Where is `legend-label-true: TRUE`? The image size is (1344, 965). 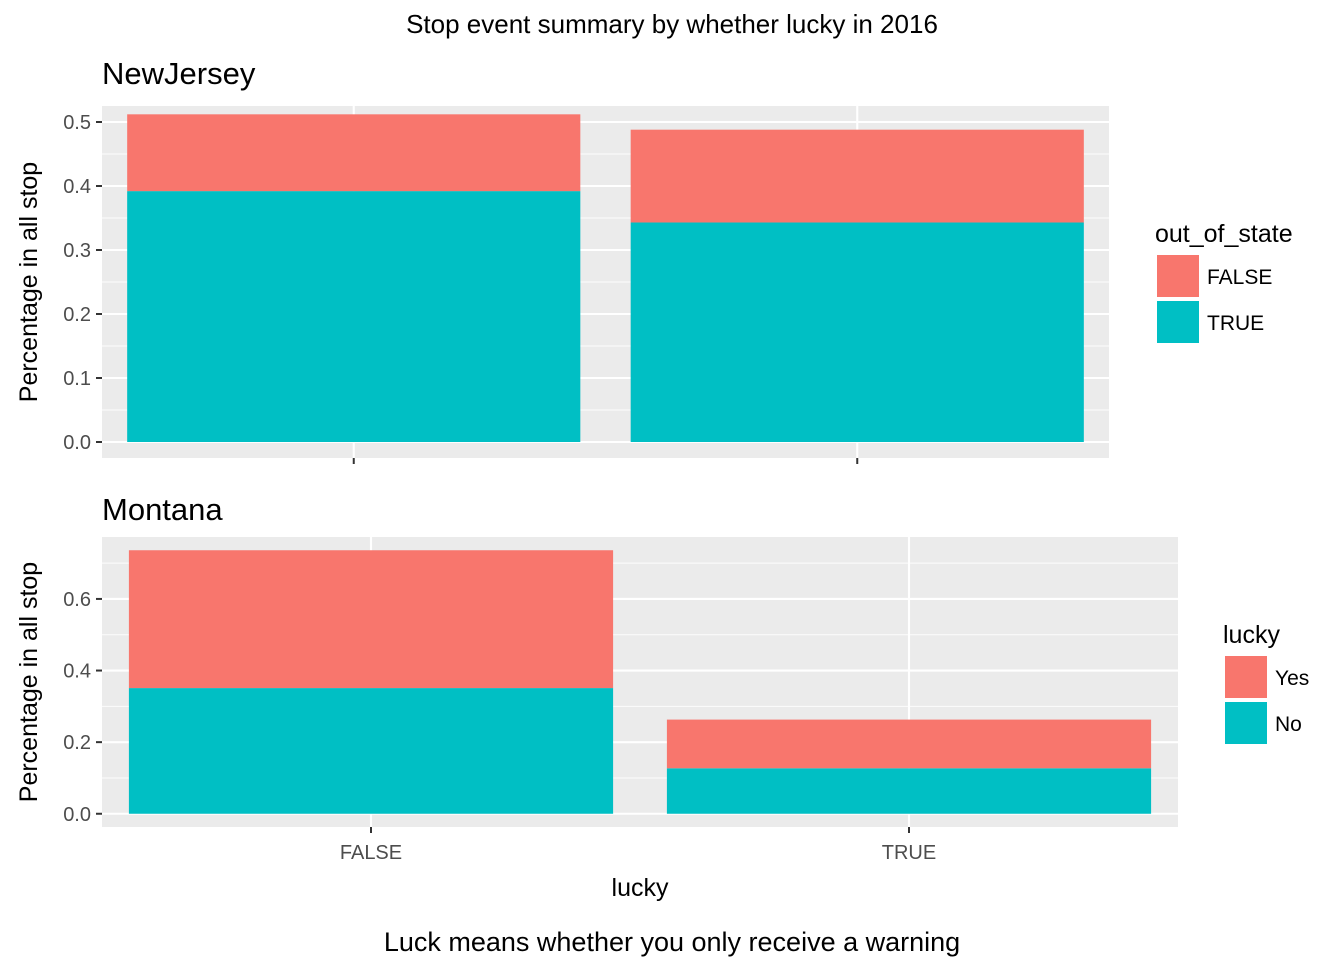
legend-label-true: TRUE is located at coordinates (1235, 323).